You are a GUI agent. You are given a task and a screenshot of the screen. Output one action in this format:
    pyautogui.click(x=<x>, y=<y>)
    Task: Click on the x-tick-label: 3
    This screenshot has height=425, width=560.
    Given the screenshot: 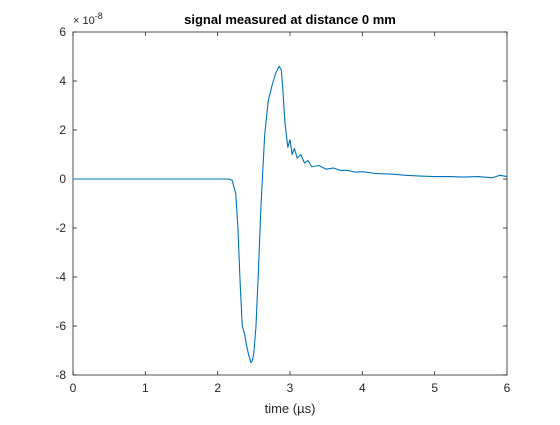 What is the action you would take?
    pyautogui.click(x=290, y=388)
    